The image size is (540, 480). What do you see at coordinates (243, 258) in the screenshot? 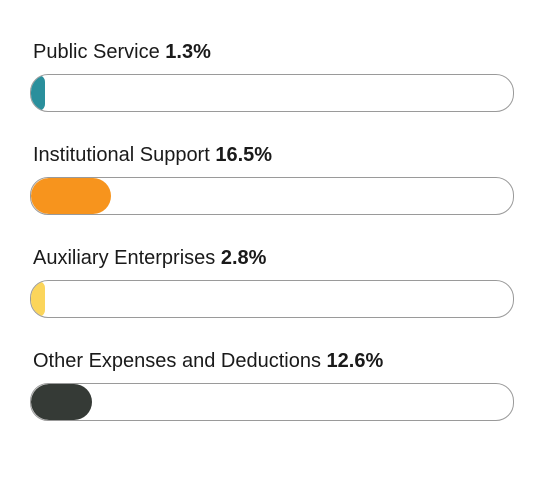
I see `bar-value-label: 2.8%` at bounding box center [243, 258].